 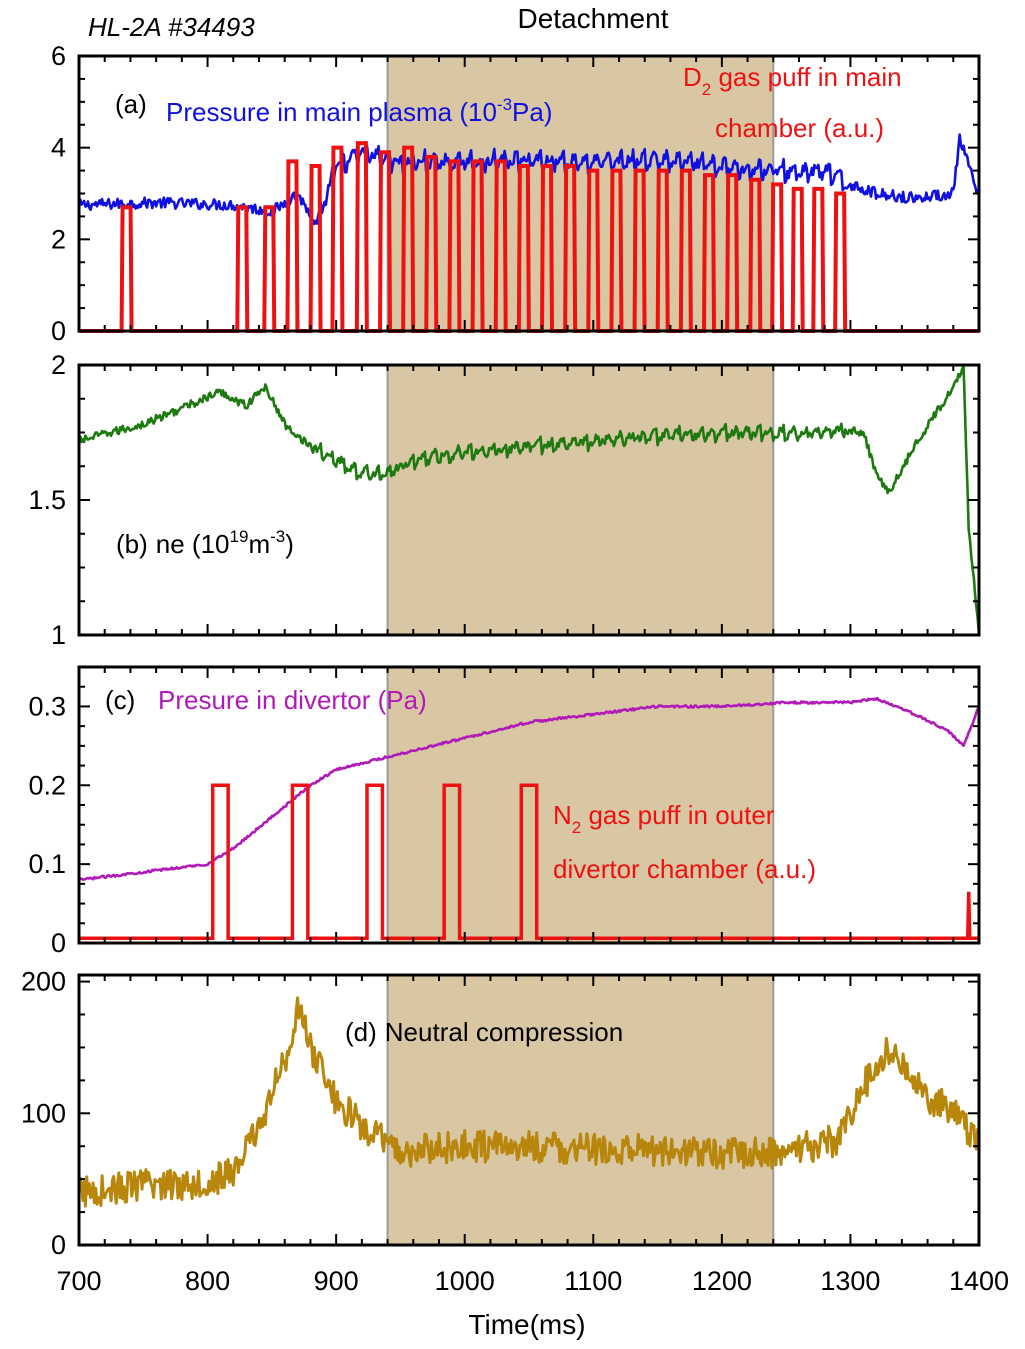 I want to click on detachment-label: Detachment, so click(x=593, y=18).